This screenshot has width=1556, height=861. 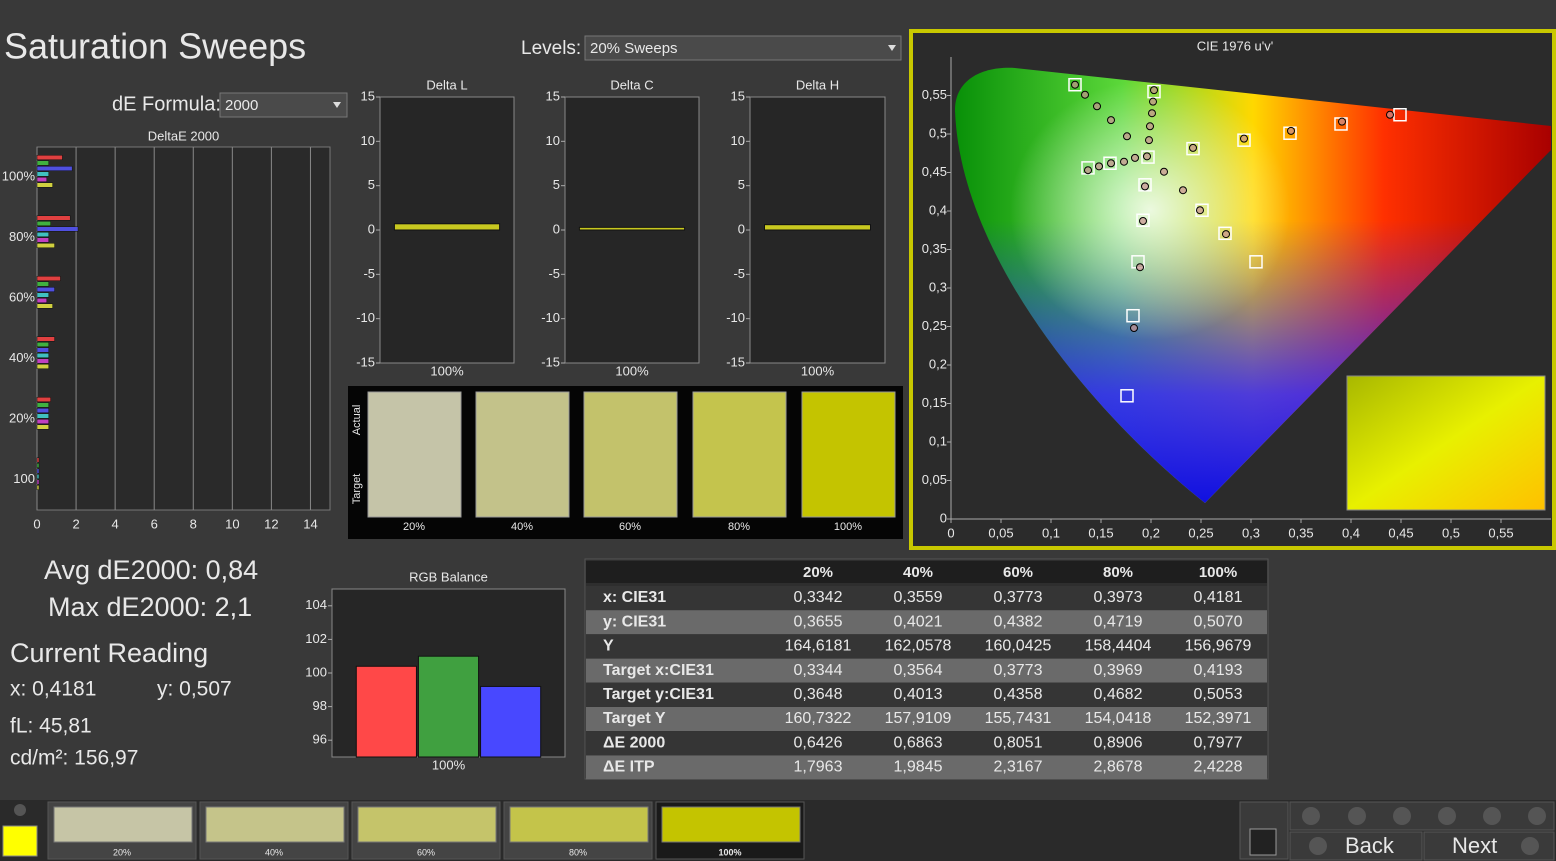 What do you see at coordinates (634, 621) in the screenshot?
I see `table-row-label: y: CIE31` at bounding box center [634, 621].